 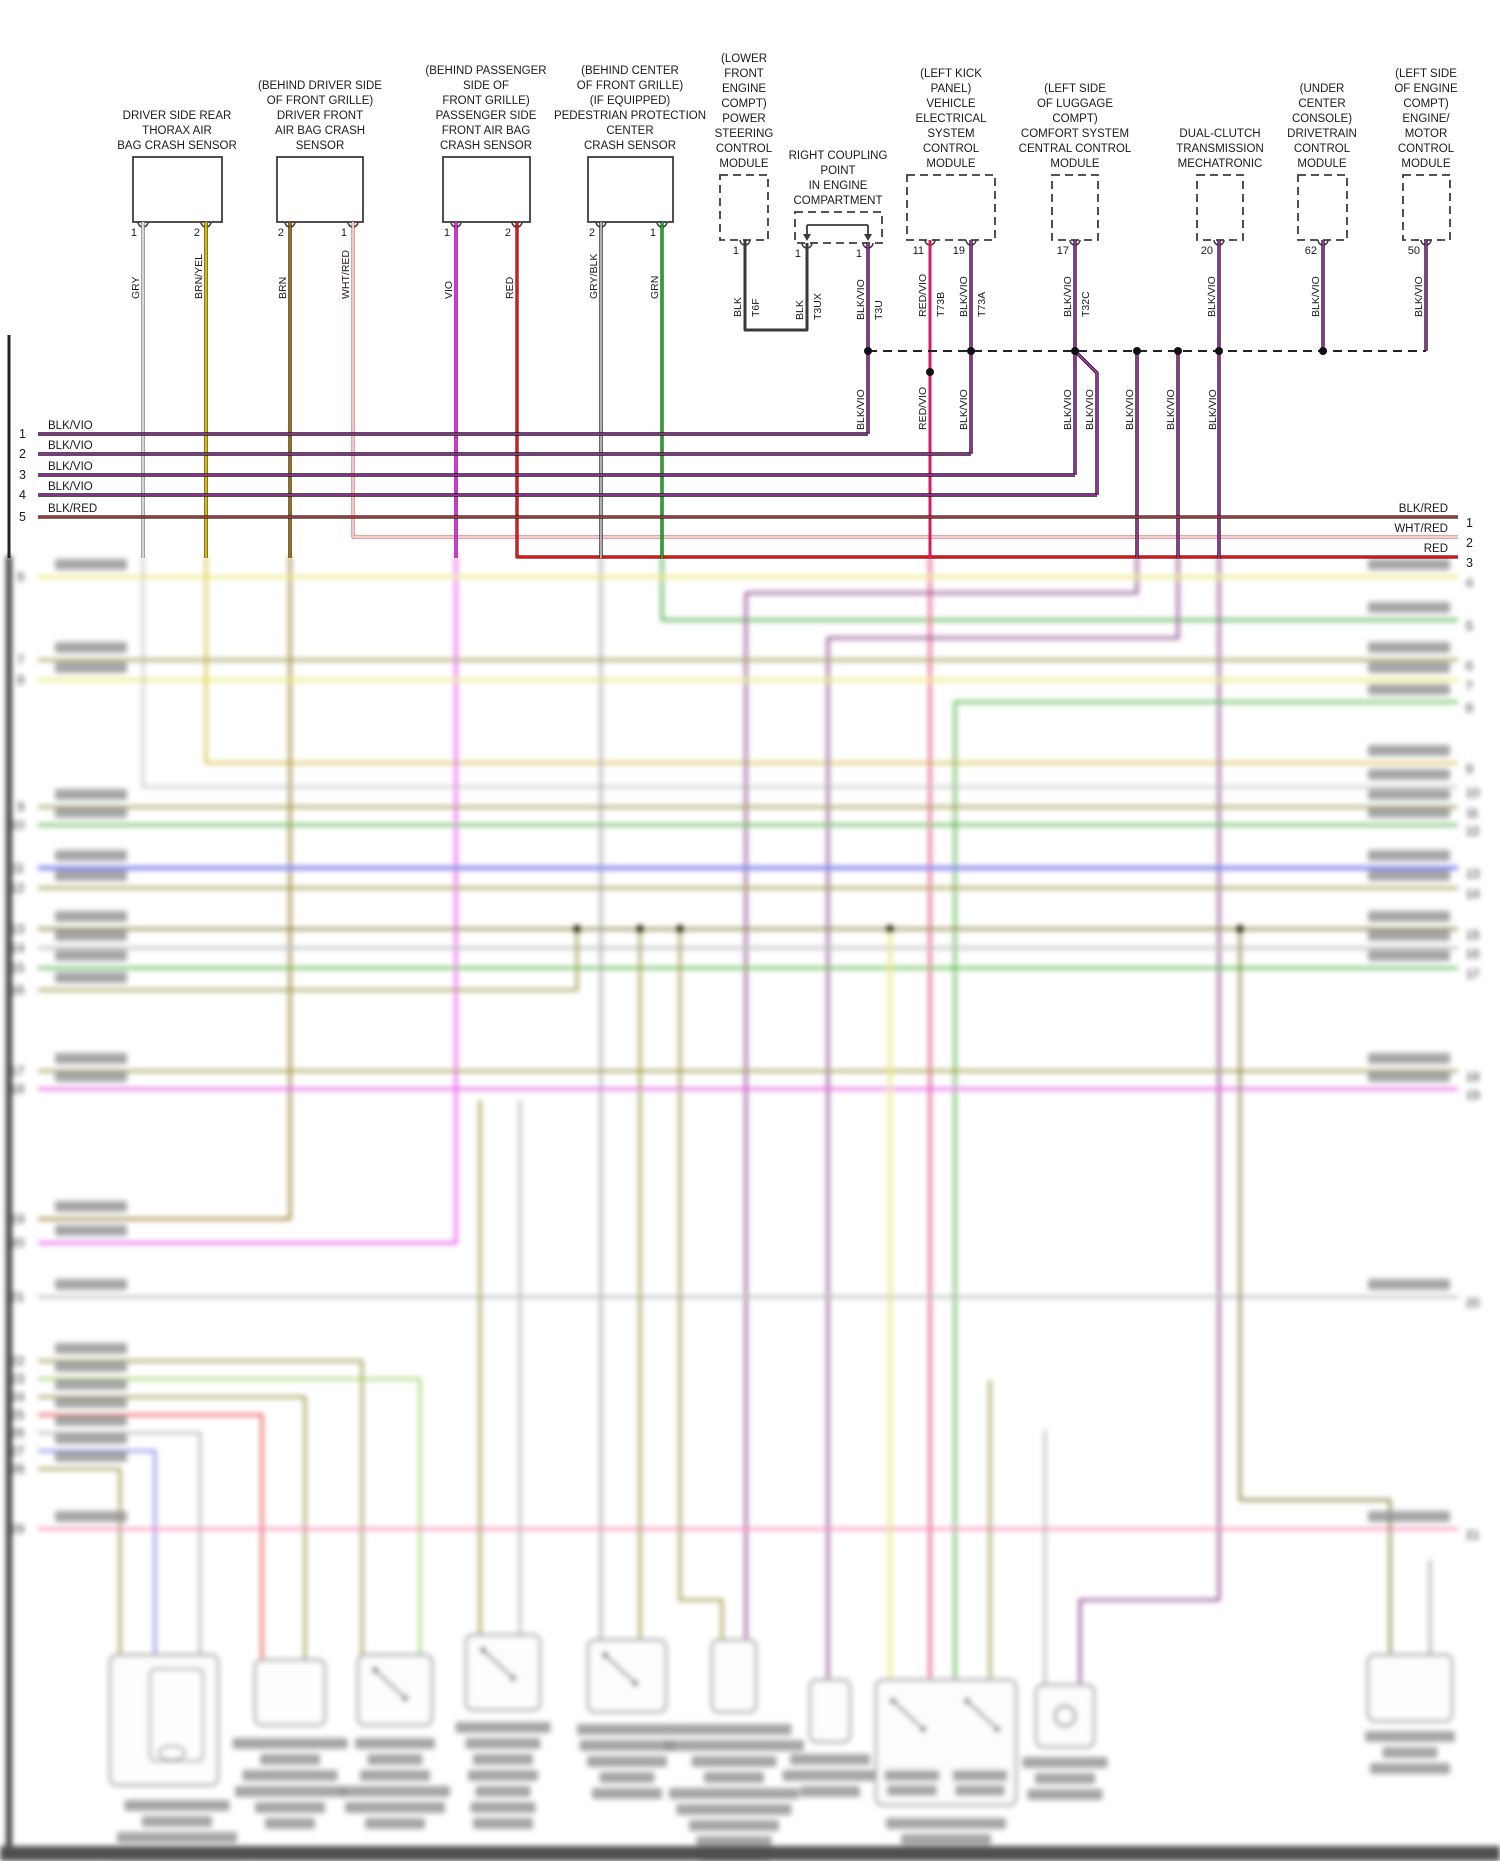 What do you see at coordinates (18, 1297) in the screenshot?
I see `blurred-left-number: 21` at bounding box center [18, 1297].